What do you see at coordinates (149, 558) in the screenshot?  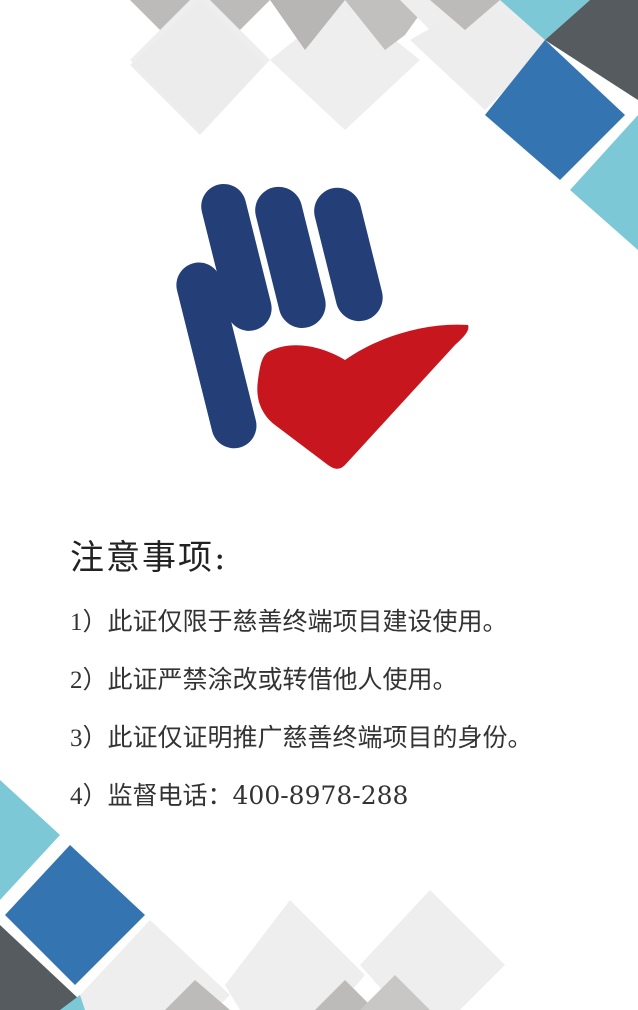 I see `notice-title: 注意事项:` at bounding box center [149, 558].